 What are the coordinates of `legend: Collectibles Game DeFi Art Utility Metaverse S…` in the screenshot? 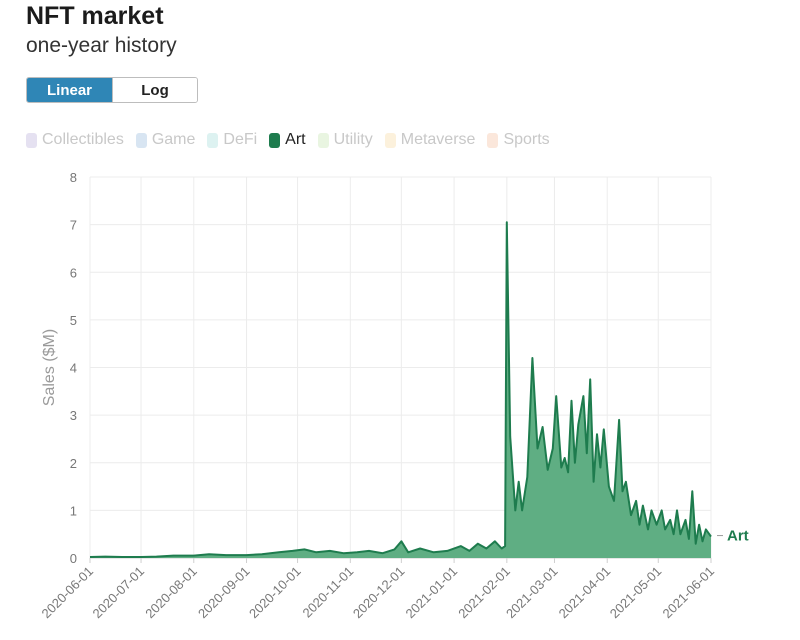 It's located at (288, 140).